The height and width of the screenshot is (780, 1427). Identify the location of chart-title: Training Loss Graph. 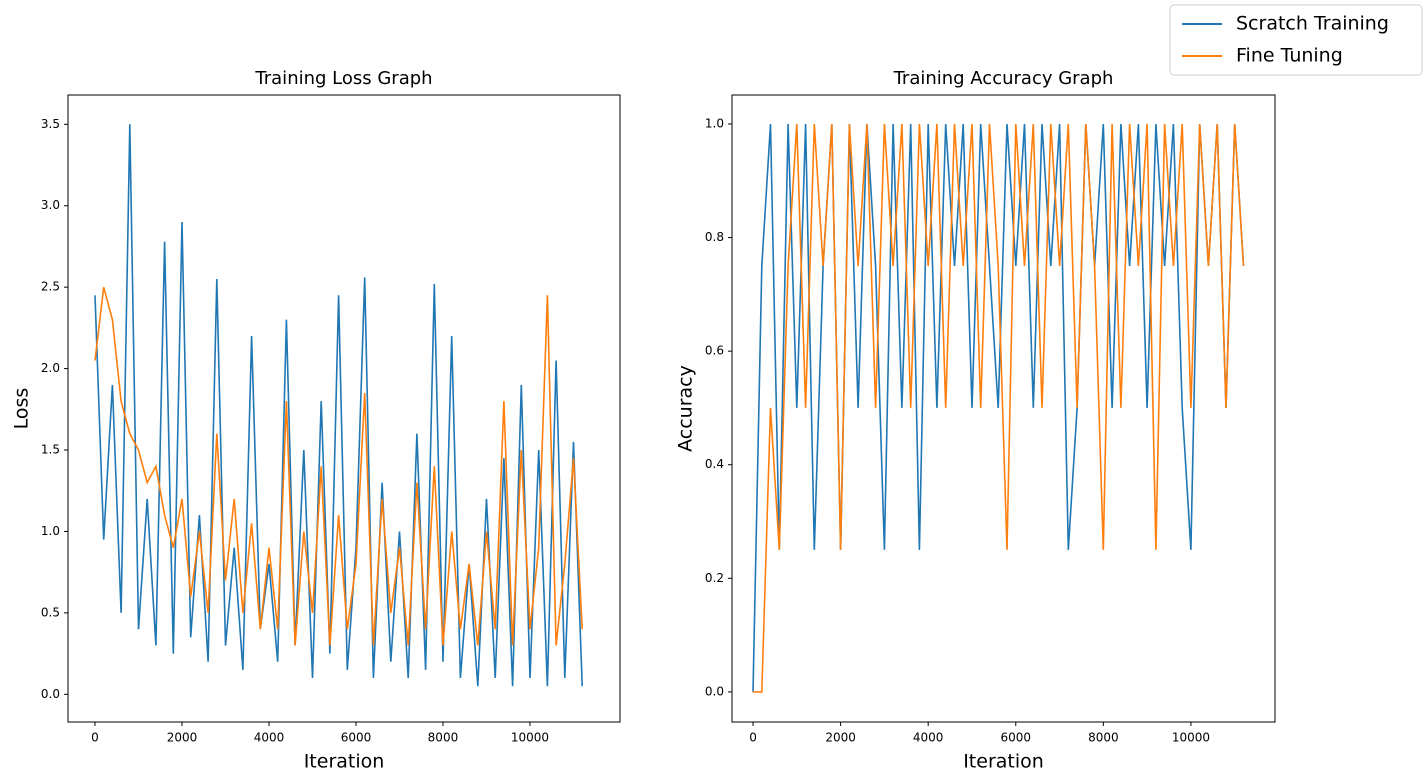
(343, 78).